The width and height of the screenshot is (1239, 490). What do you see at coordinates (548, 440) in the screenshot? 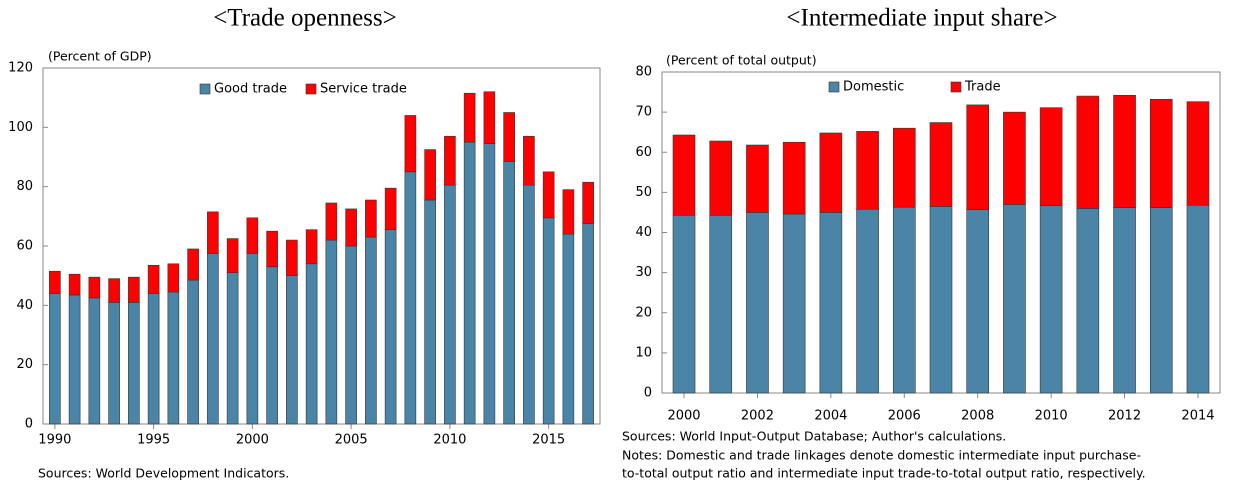
I see `x-tick-label: 2015` at bounding box center [548, 440].